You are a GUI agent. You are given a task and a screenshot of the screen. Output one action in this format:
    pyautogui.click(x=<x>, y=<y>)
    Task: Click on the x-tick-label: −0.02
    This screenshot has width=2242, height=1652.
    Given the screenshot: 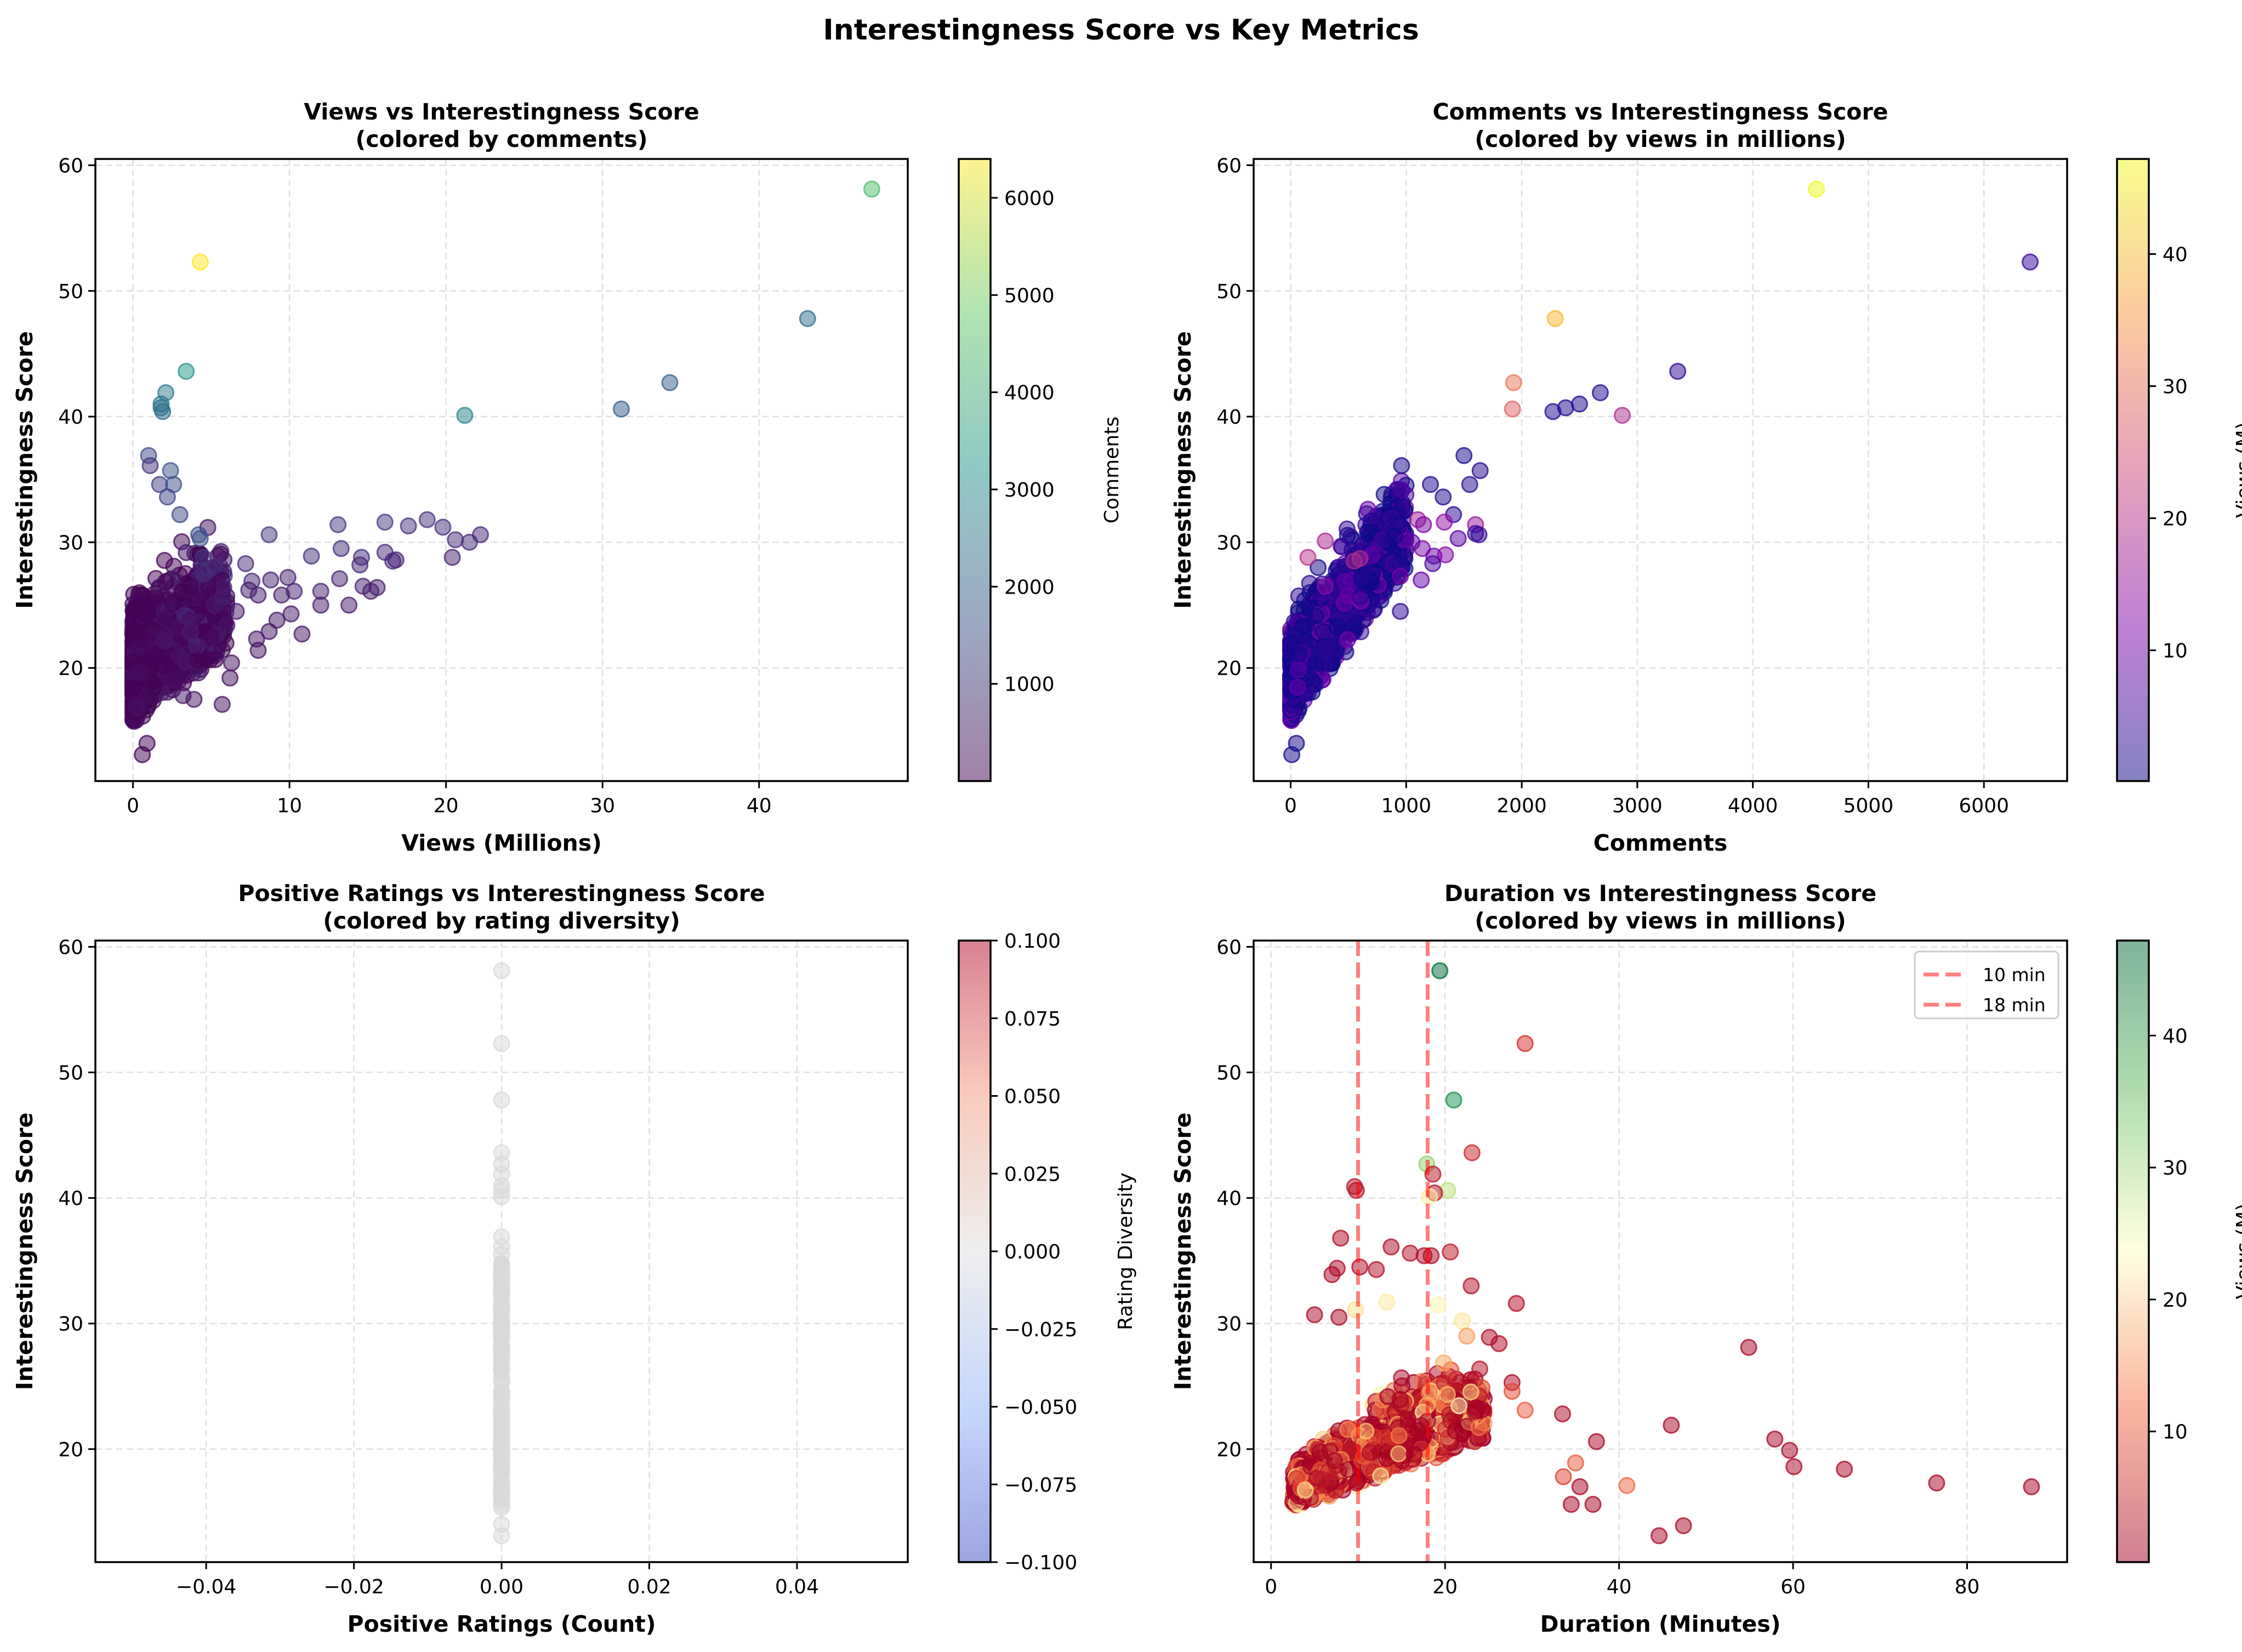 What is the action you would take?
    pyautogui.click(x=353, y=1587)
    